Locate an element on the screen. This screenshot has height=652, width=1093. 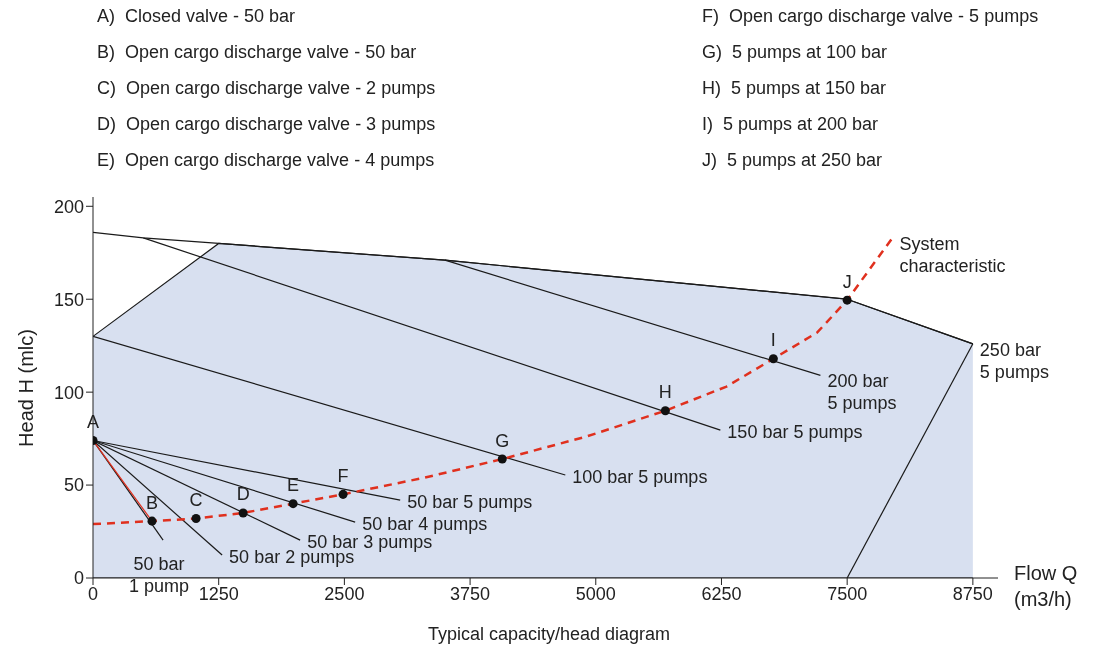
y-tick-label: 0 is located at coordinates (78, 578).